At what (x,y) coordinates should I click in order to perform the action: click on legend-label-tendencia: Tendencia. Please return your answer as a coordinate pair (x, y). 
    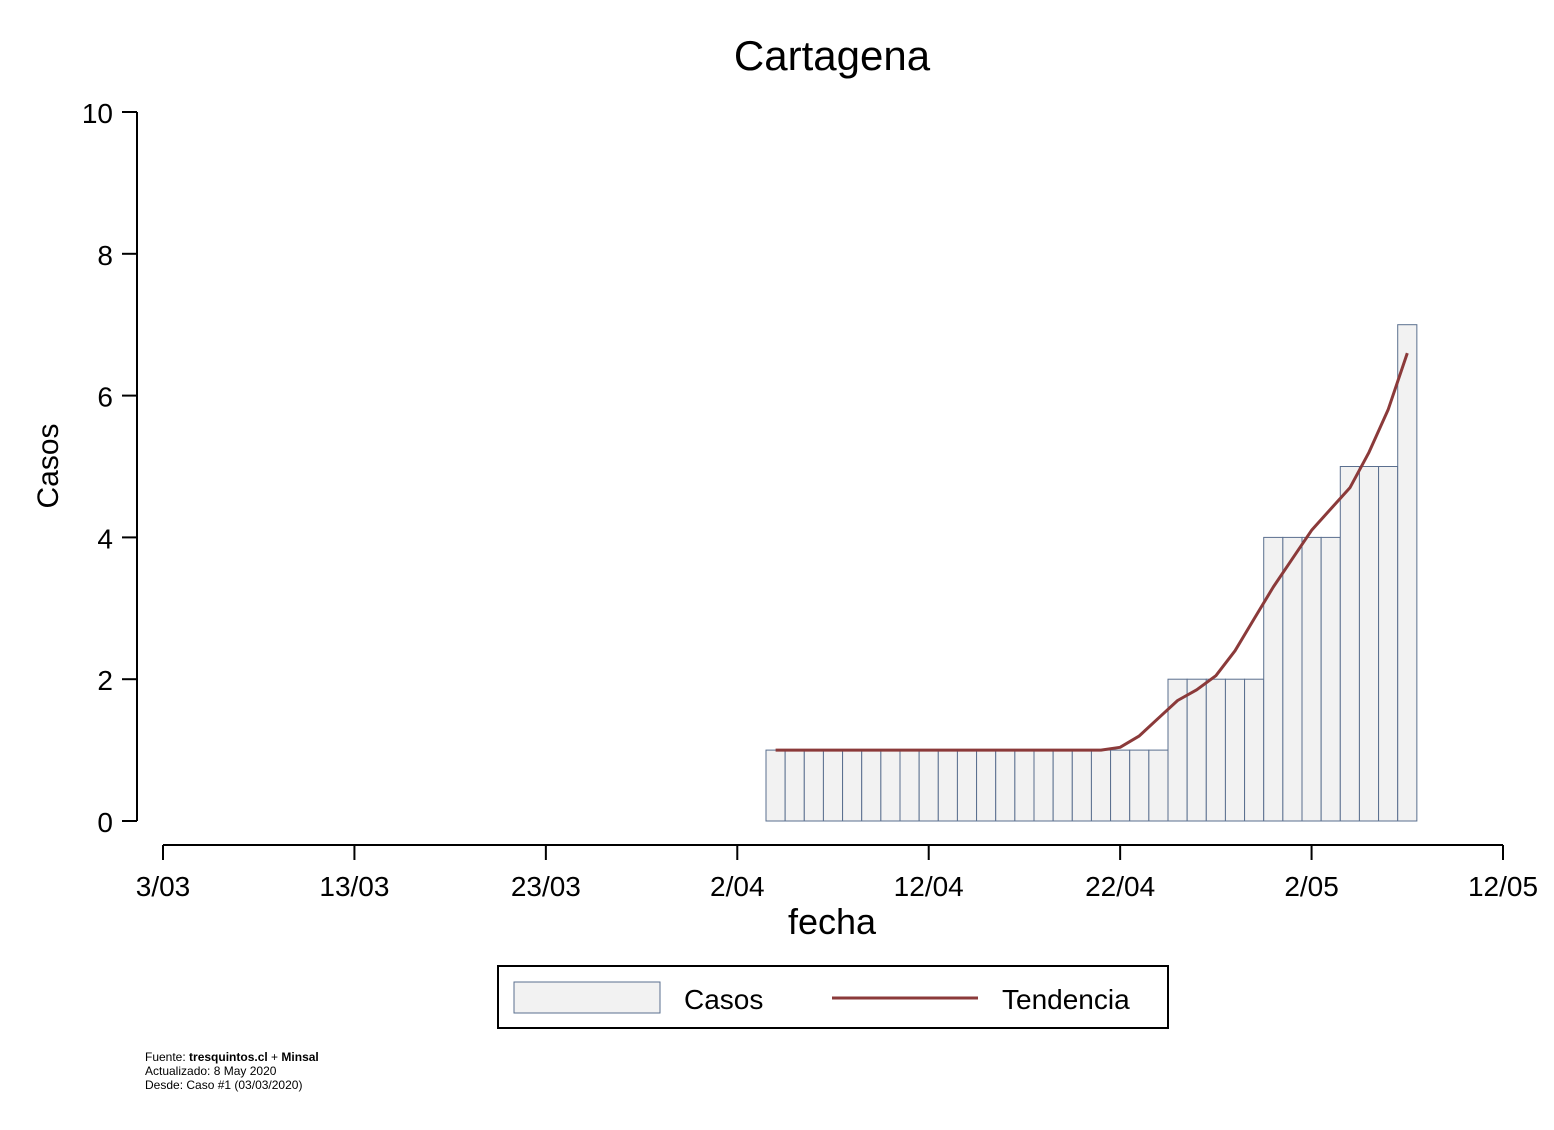
    Looking at the image, I should click on (1066, 999).